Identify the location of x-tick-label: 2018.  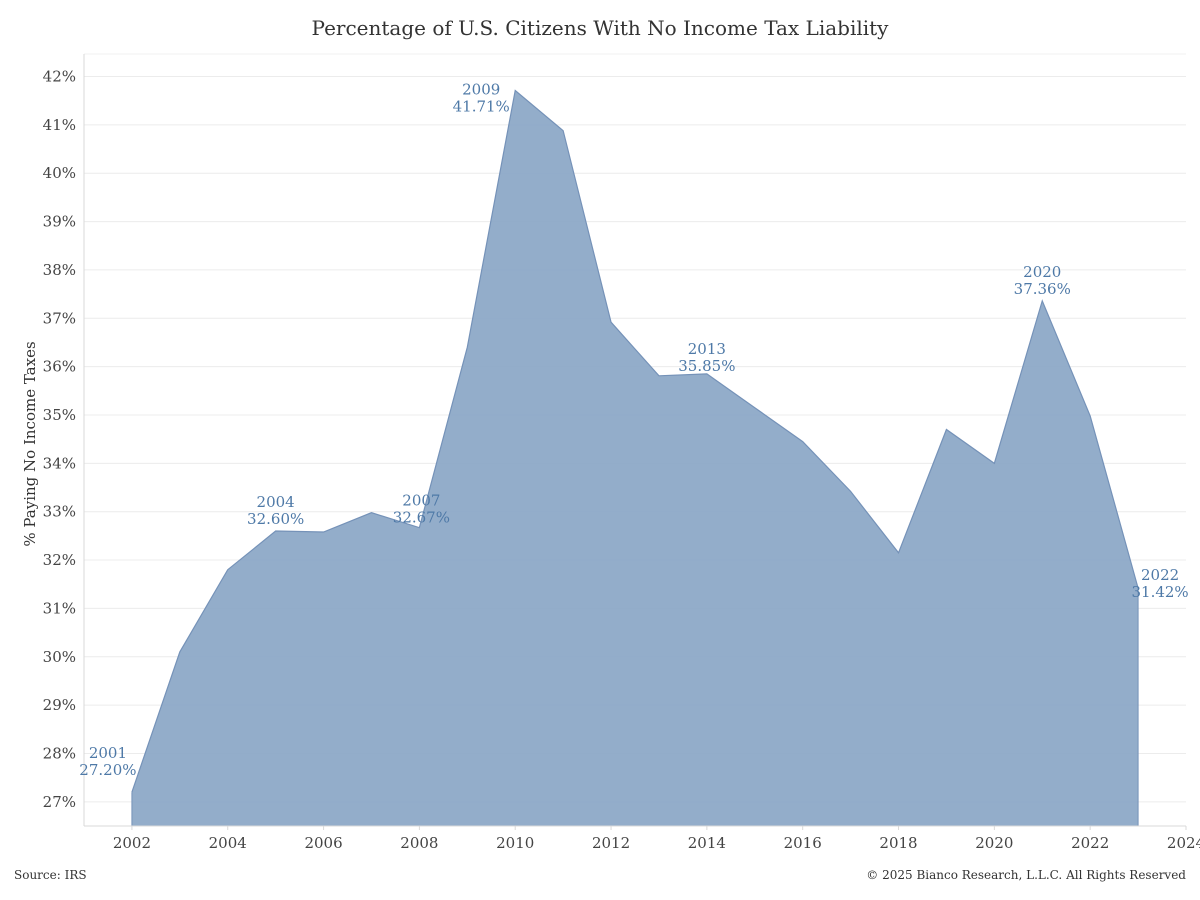
(898, 843).